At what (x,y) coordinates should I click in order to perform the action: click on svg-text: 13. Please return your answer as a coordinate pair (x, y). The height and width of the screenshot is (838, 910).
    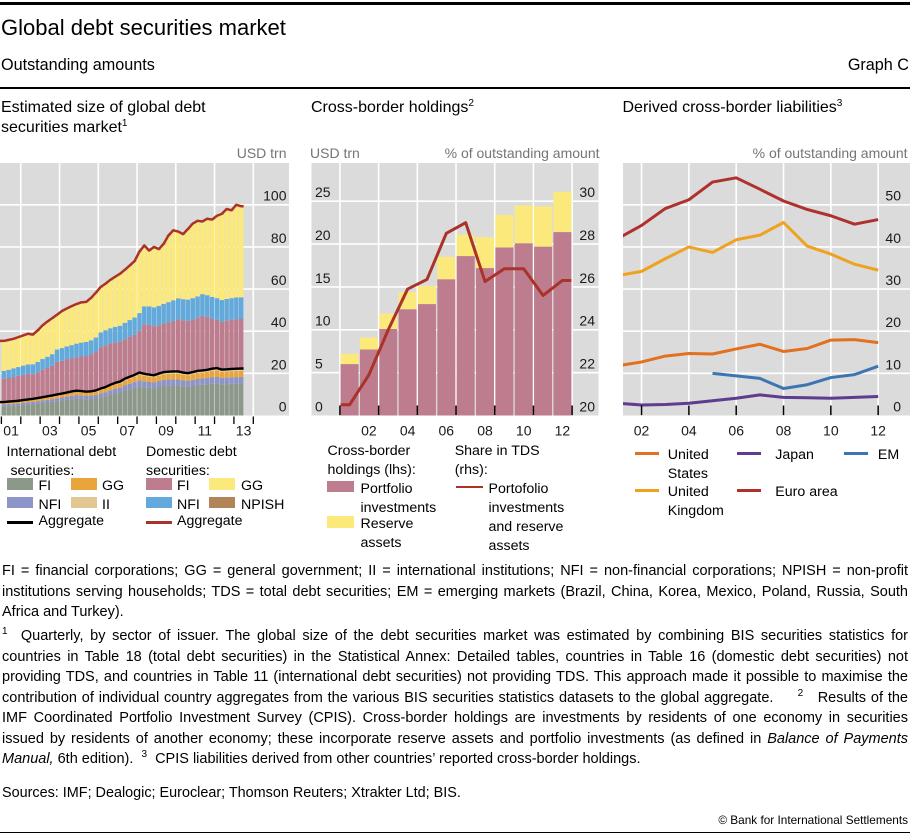
    Looking at the image, I should click on (244, 431).